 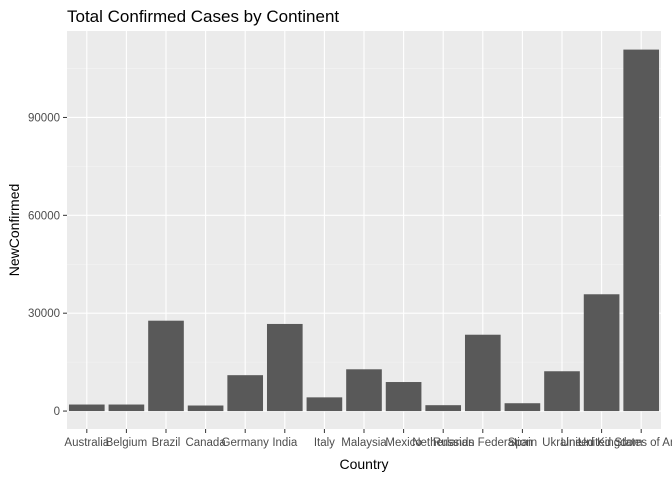 What do you see at coordinates (44, 314) in the screenshot?
I see `y-tick-label: 30000` at bounding box center [44, 314].